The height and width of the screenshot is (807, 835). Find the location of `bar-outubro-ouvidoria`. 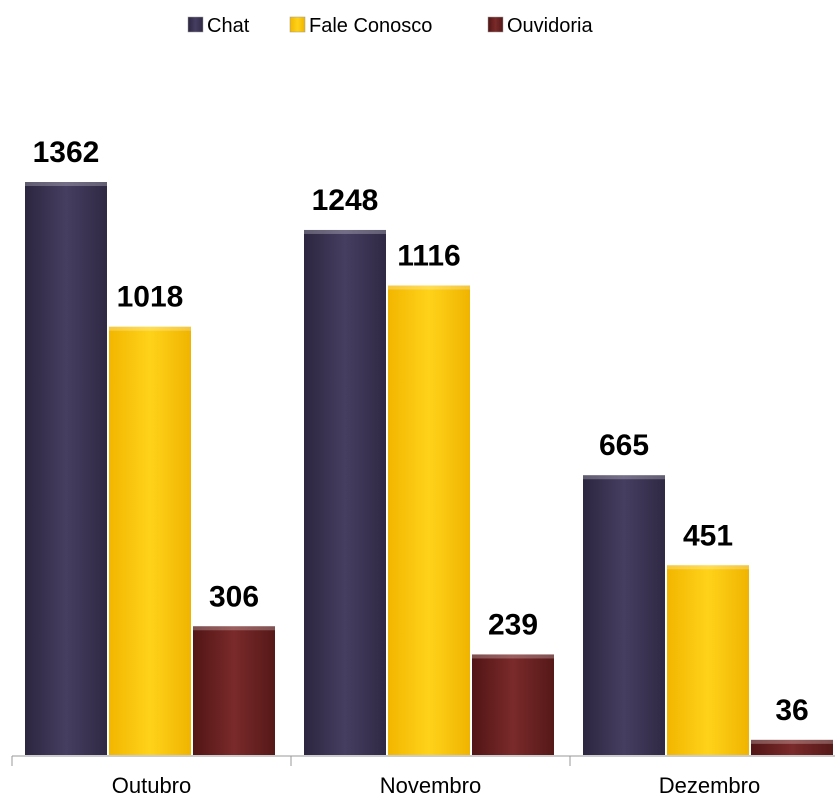

bar-outubro-ouvidoria is located at coordinates (234, 690).